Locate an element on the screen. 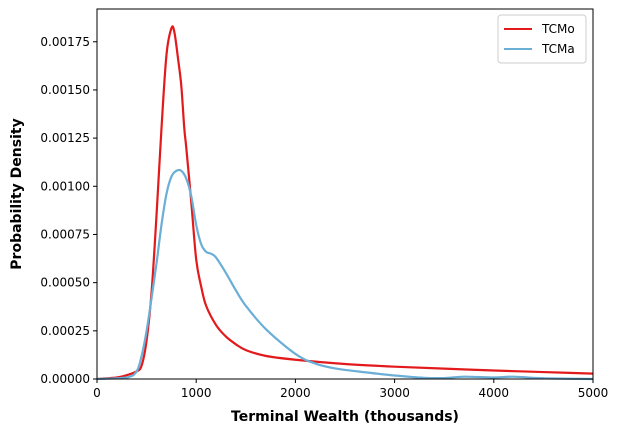  legend-box is located at coordinates (542, 39).